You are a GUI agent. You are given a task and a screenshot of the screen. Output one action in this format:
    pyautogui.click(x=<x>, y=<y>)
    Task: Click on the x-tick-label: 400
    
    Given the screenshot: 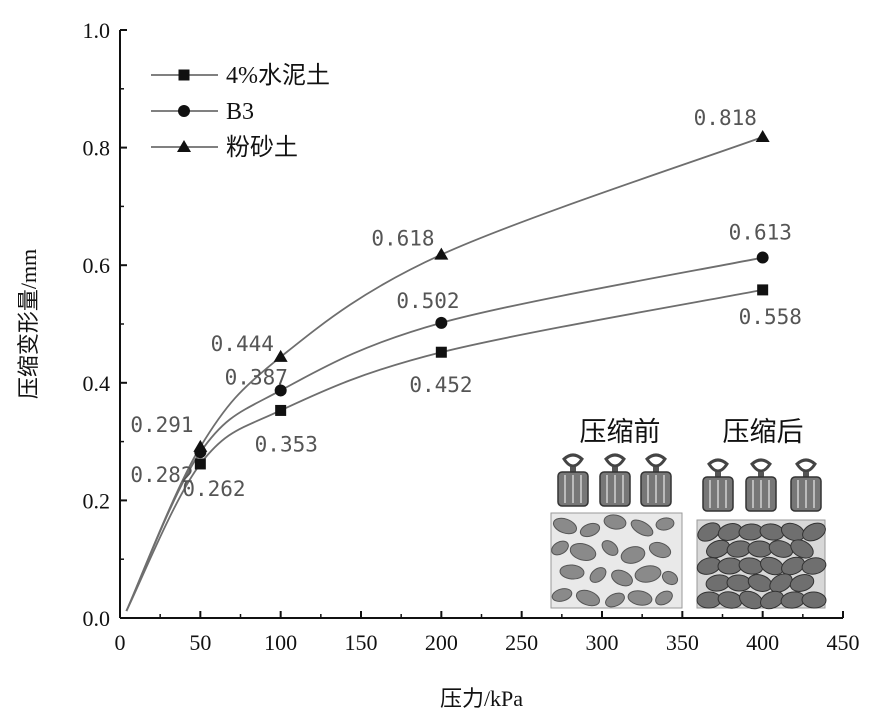 What is the action you would take?
    pyautogui.click(x=762, y=642)
    